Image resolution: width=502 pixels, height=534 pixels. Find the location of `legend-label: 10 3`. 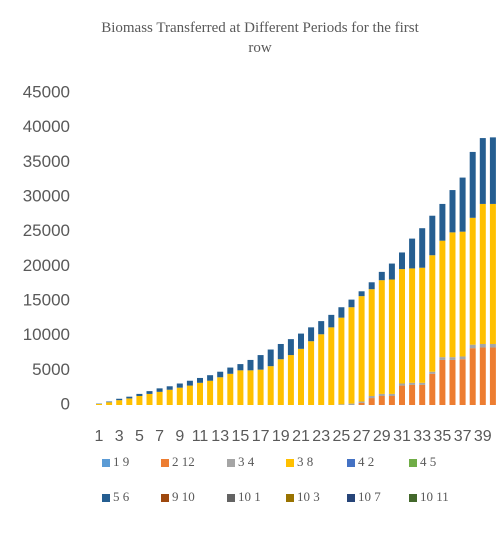

legend-label: 10 3 is located at coordinates (308, 496).